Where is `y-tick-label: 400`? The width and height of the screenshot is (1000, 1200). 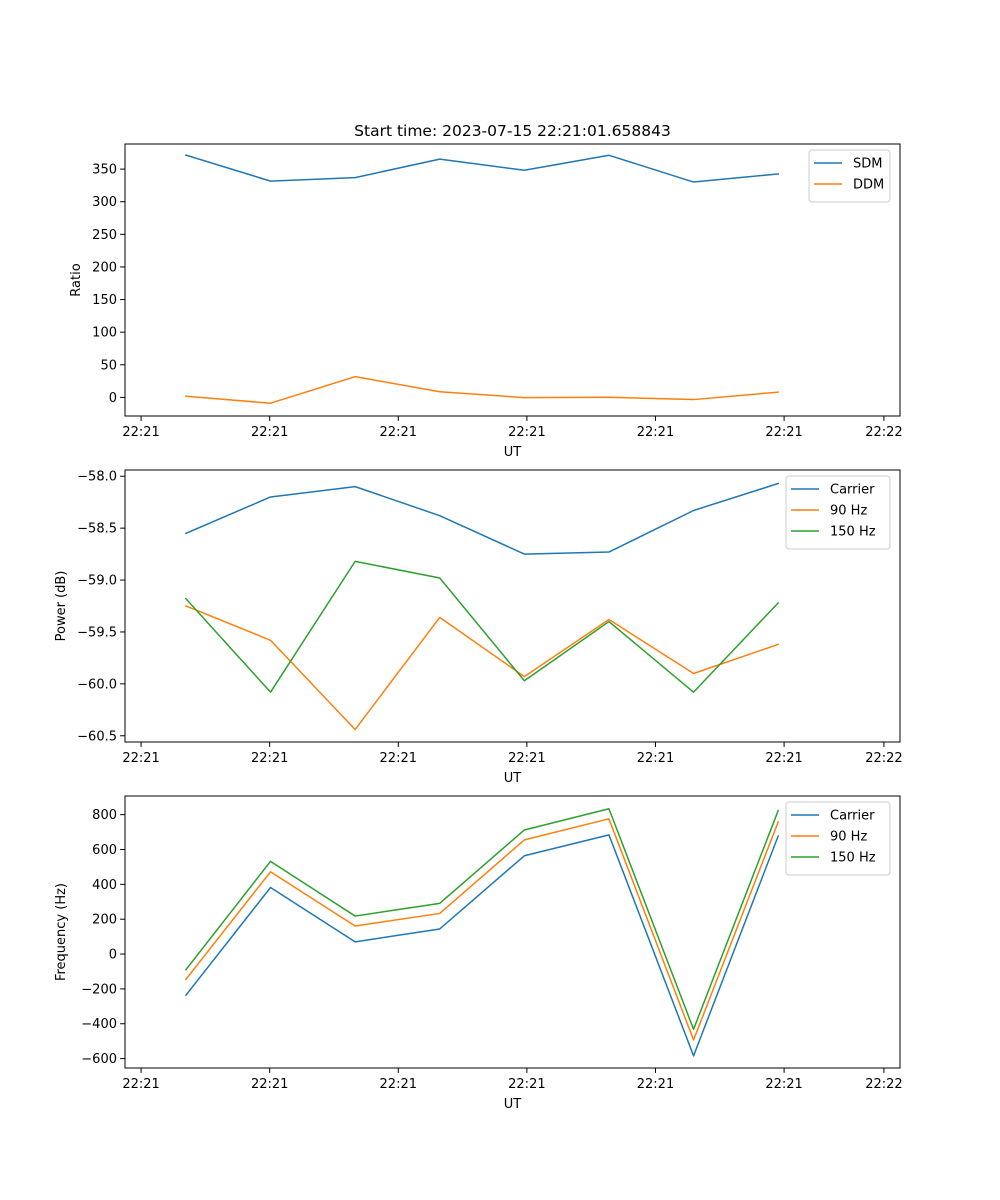
y-tick-label: 400 is located at coordinates (104, 885).